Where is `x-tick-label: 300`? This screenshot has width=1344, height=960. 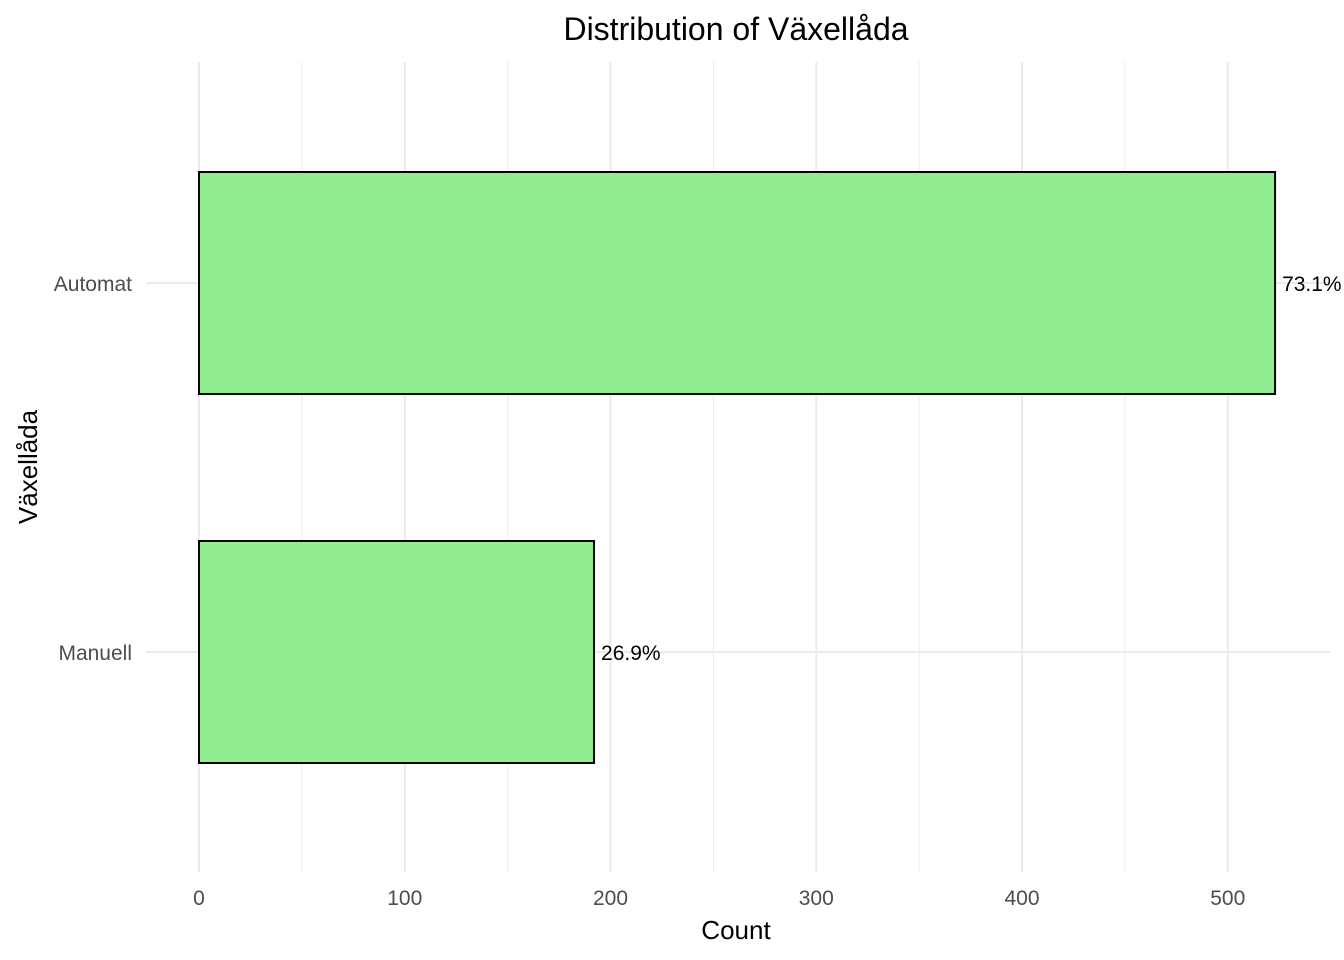 x-tick-label: 300 is located at coordinates (816, 898).